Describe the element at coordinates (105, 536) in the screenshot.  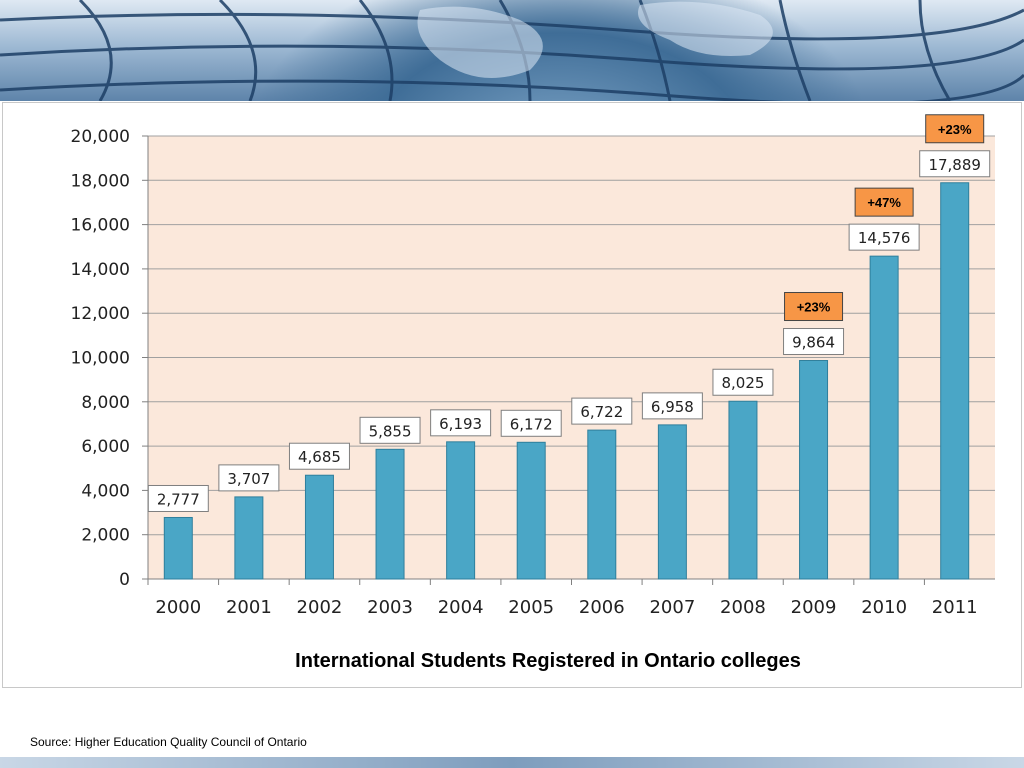
I see `y-tick-label: 2,000` at that location.